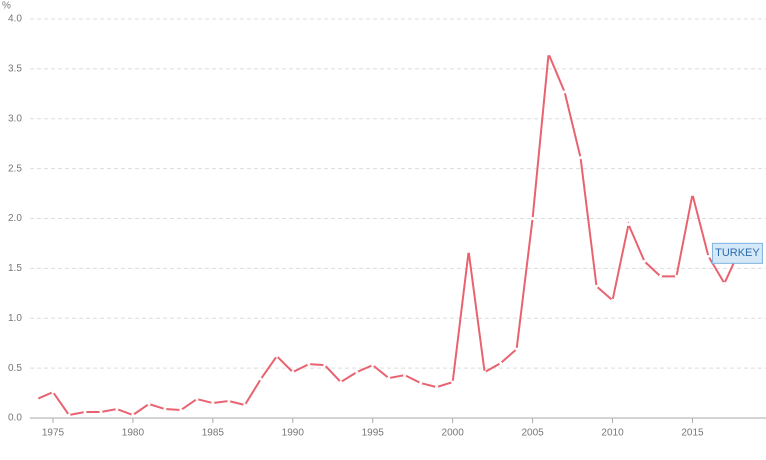  Describe the element at coordinates (133, 433) in the screenshot. I see `x-tick-label: 1980` at that location.